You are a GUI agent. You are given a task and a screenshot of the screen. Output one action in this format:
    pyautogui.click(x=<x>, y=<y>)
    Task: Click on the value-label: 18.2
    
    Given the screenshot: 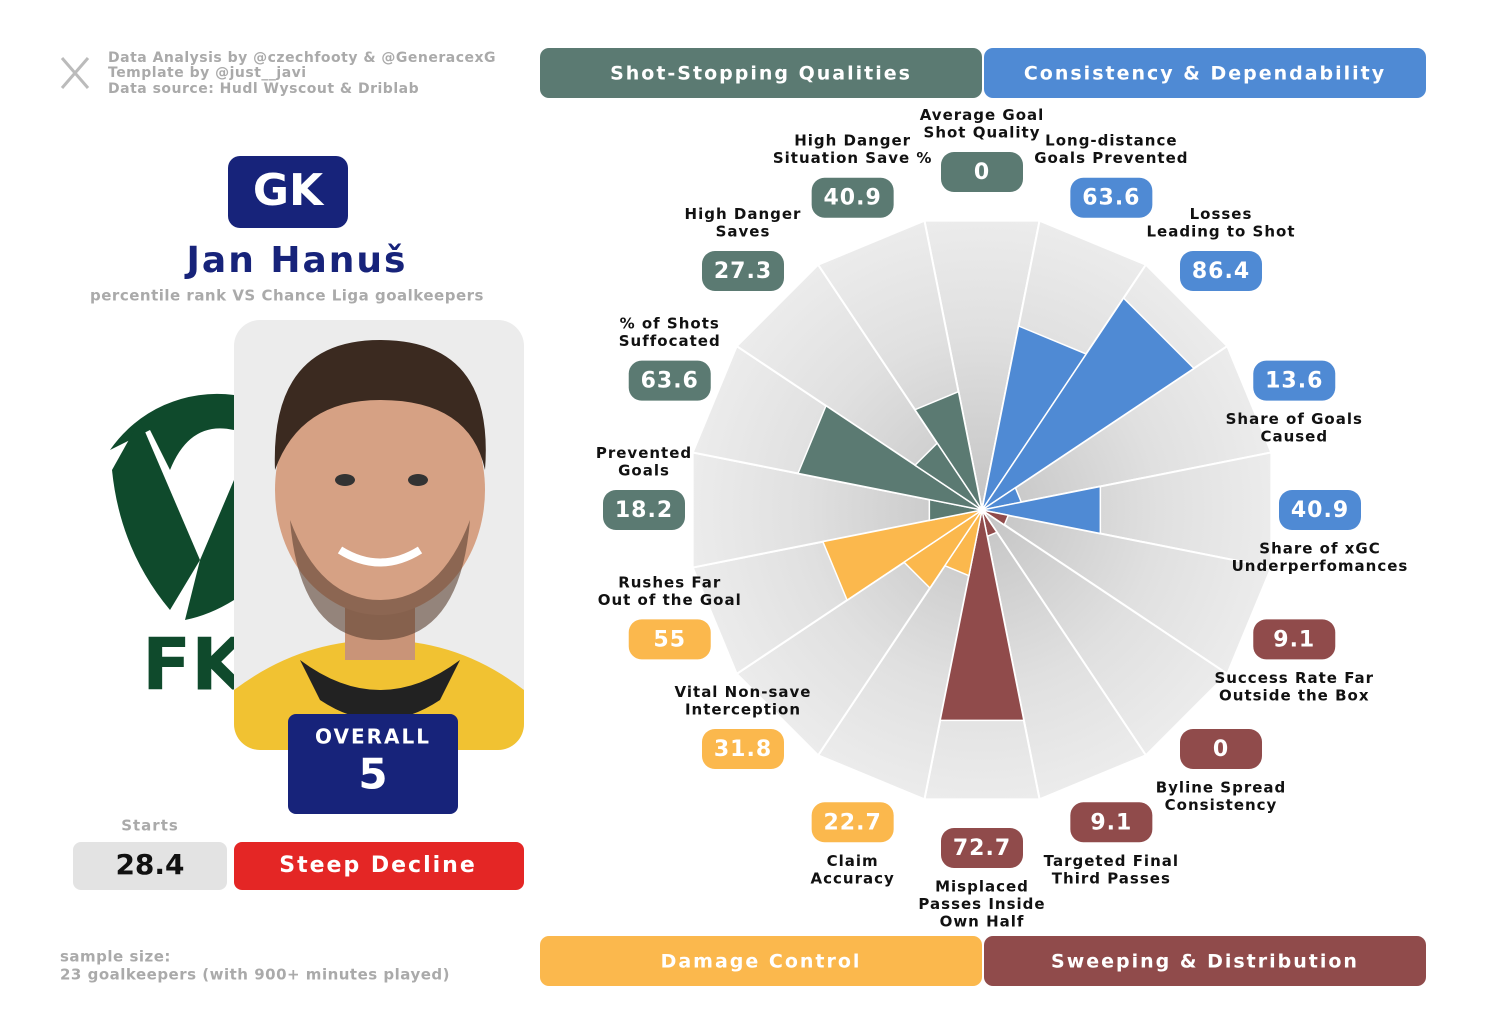 What is the action you would take?
    pyautogui.click(x=644, y=510)
    